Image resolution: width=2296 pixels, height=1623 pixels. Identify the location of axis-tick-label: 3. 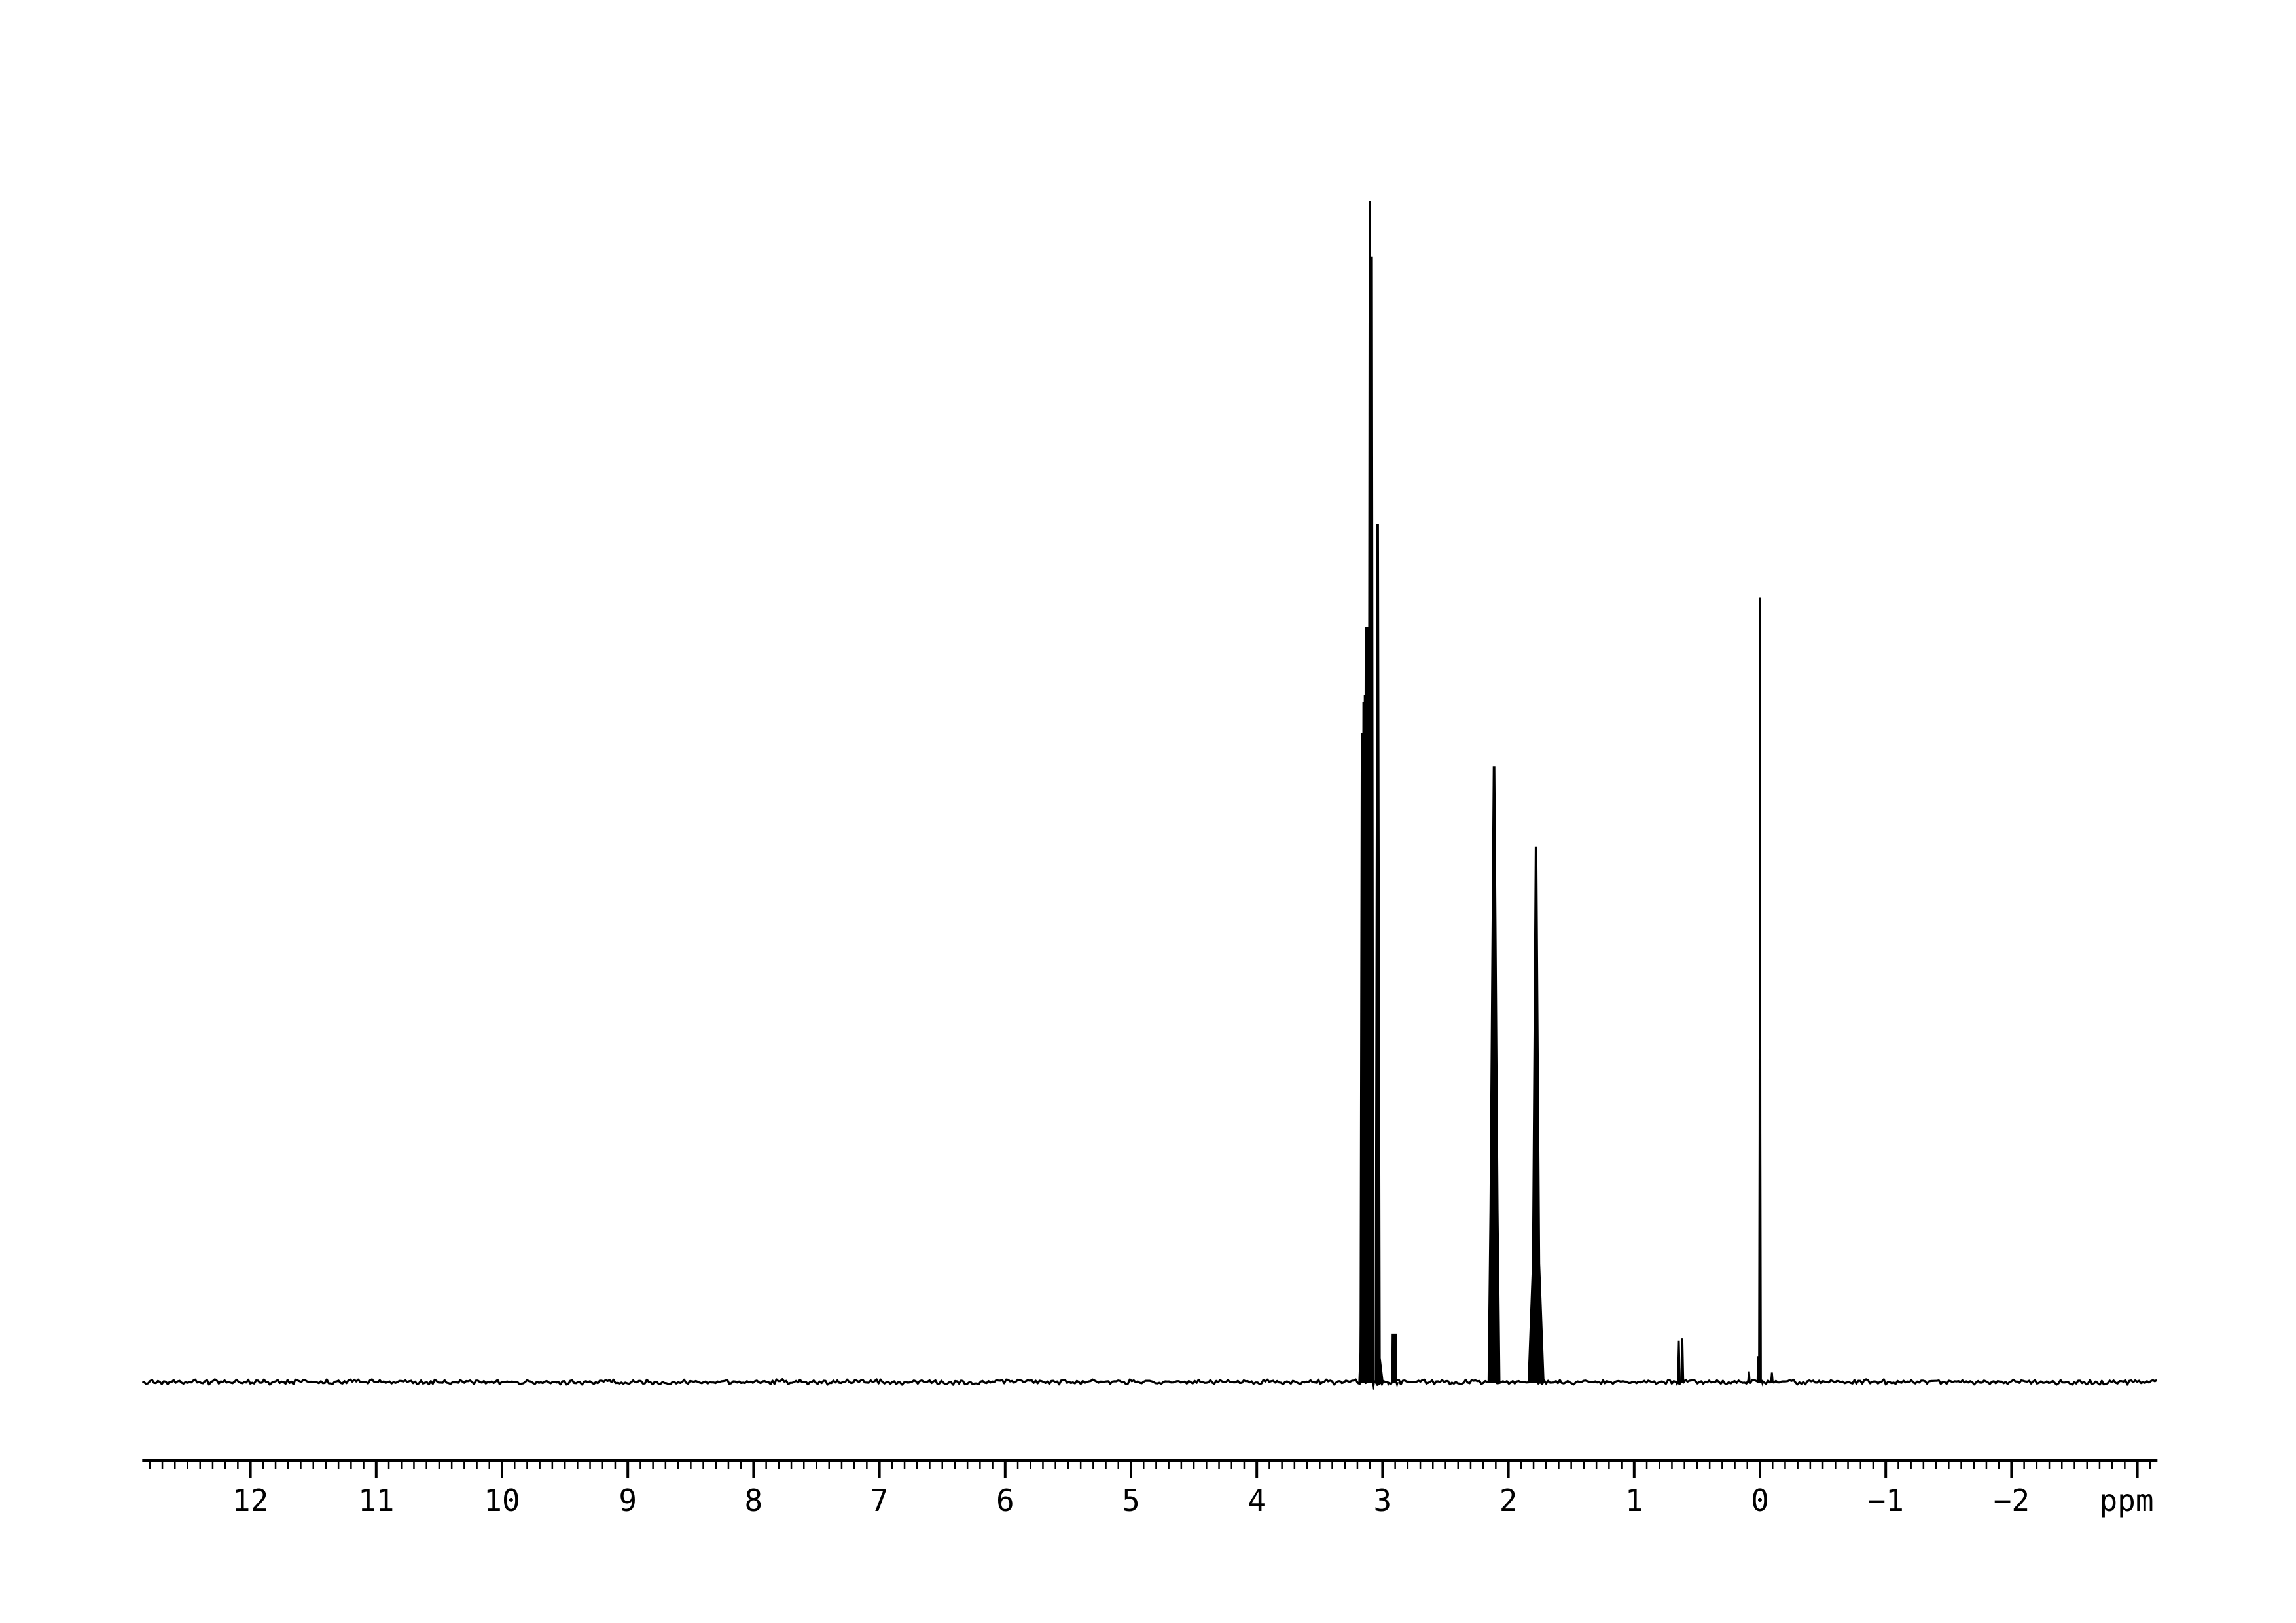
(1383, 1500).